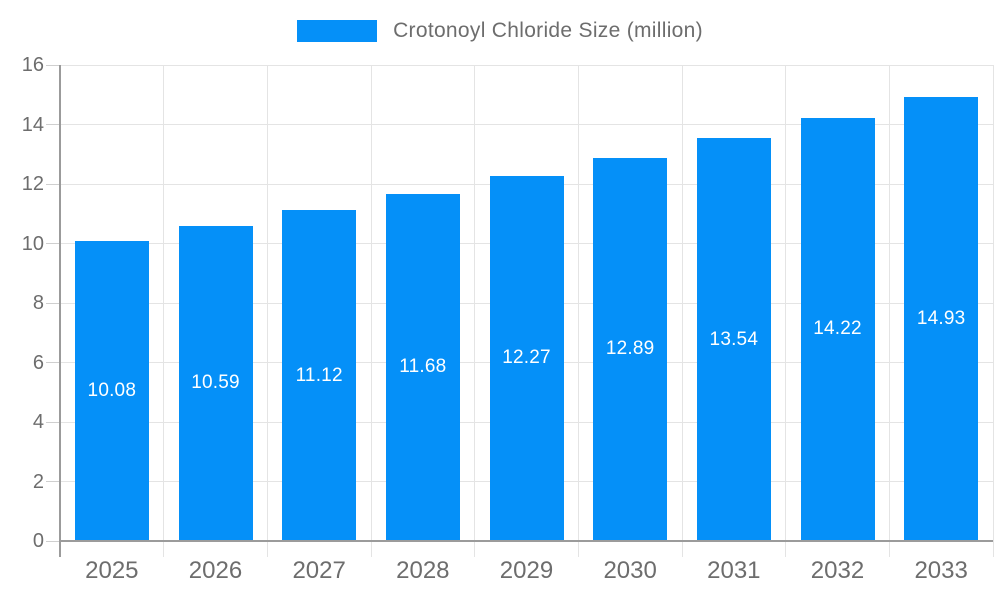 Image resolution: width=1000 pixels, height=600 pixels. I want to click on bar-value-label-2027: 11.12, so click(319, 375).